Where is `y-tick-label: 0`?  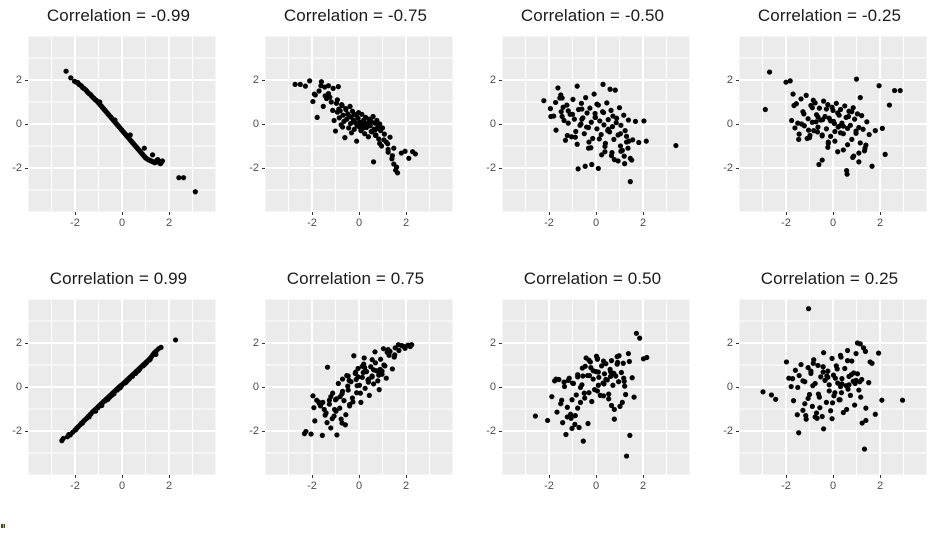 y-tick-label: 0 is located at coordinates (729, 387).